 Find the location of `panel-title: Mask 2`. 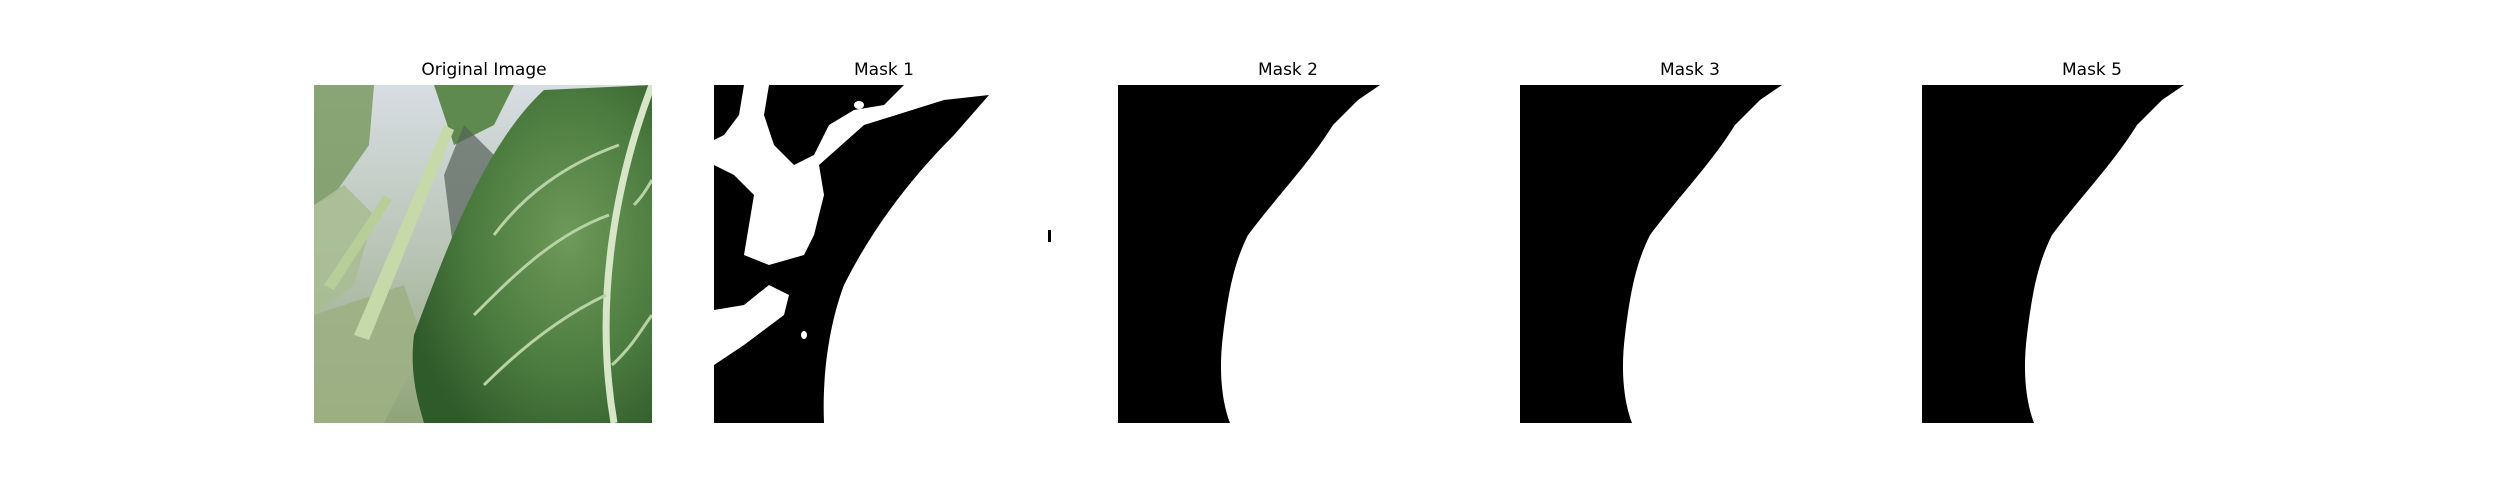

panel-title: Mask 2 is located at coordinates (1288, 70).